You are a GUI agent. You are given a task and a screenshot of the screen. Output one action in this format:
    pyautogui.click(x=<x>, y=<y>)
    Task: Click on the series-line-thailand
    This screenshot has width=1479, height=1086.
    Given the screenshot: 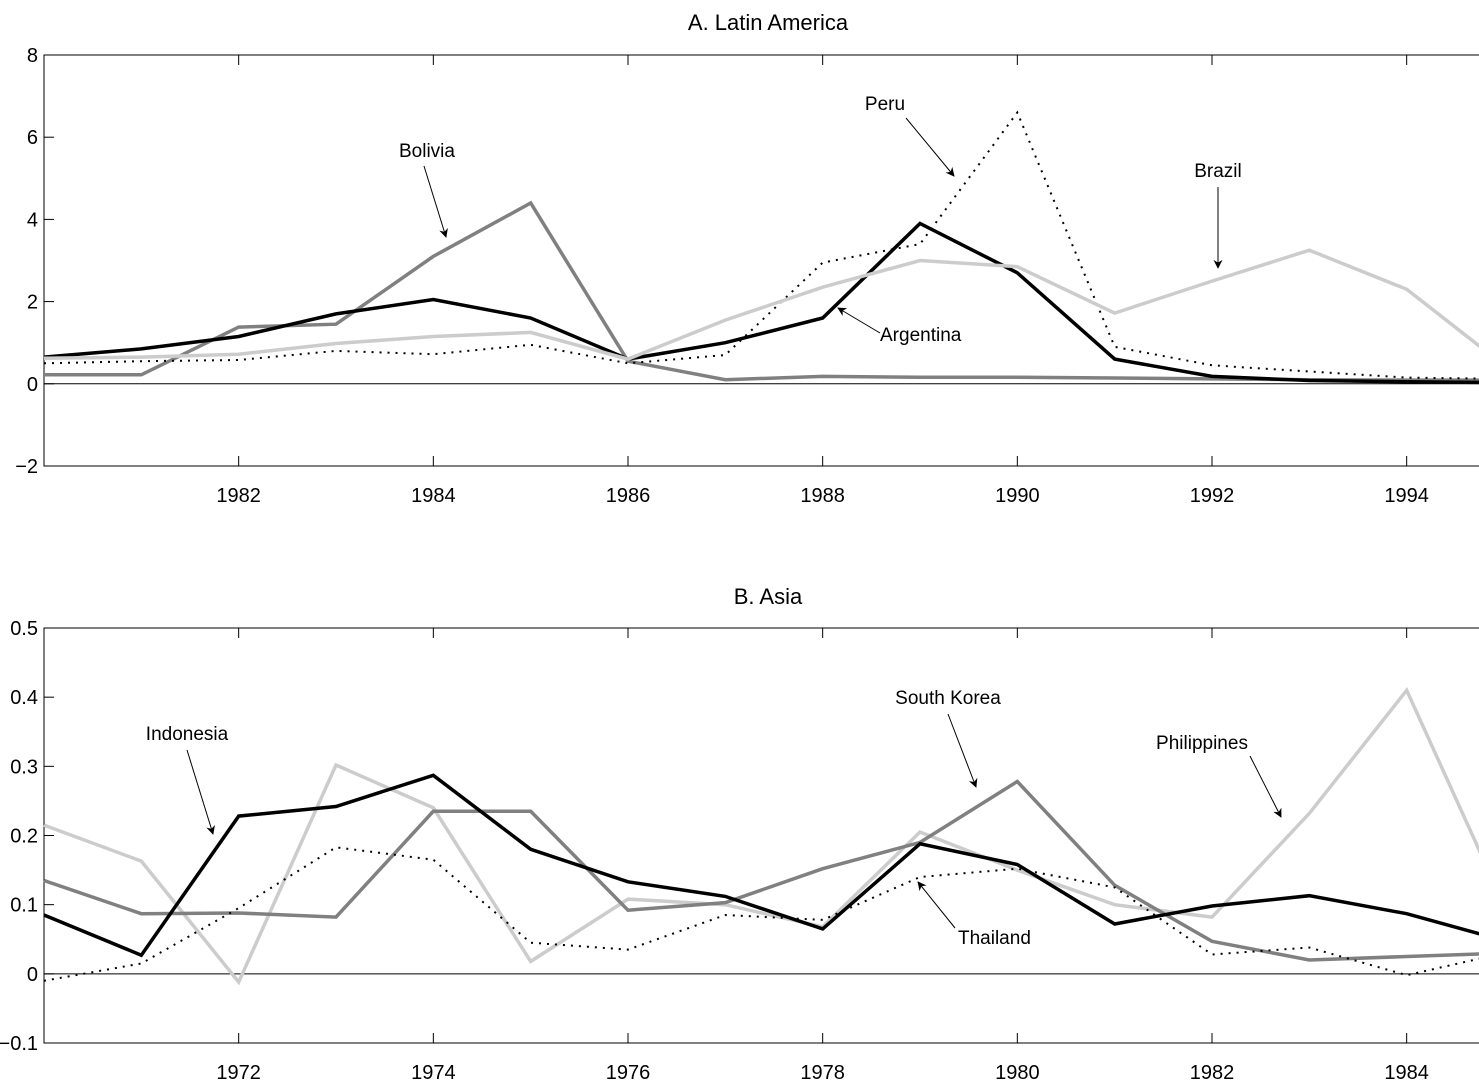 What is the action you would take?
    pyautogui.click(x=761, y=914)
    